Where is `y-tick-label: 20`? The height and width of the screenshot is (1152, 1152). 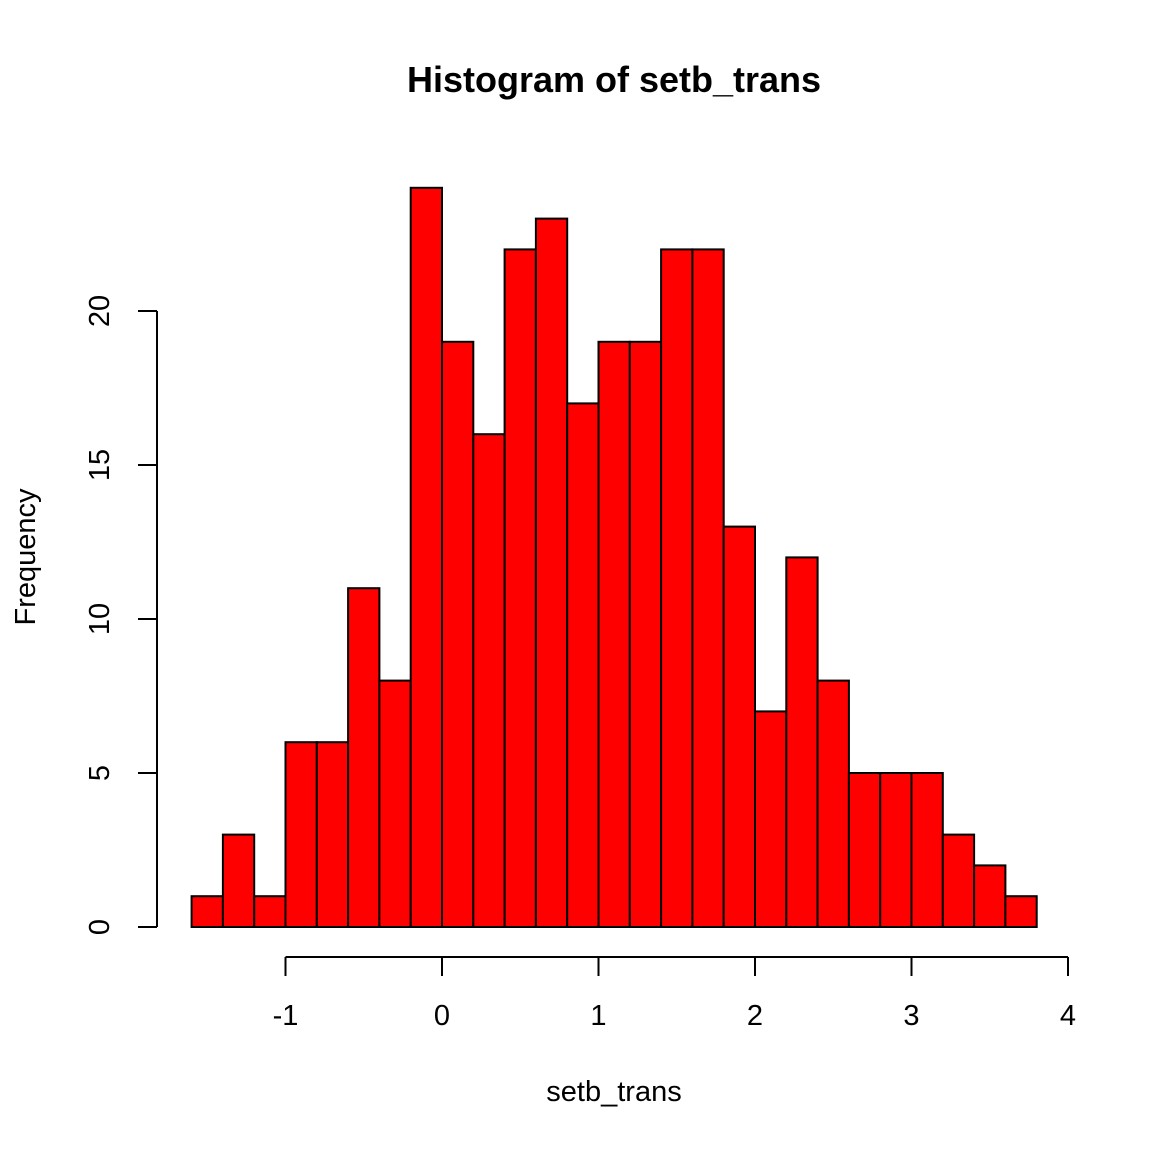 y-tick-label: 20 is located at coordinates (100, 311).